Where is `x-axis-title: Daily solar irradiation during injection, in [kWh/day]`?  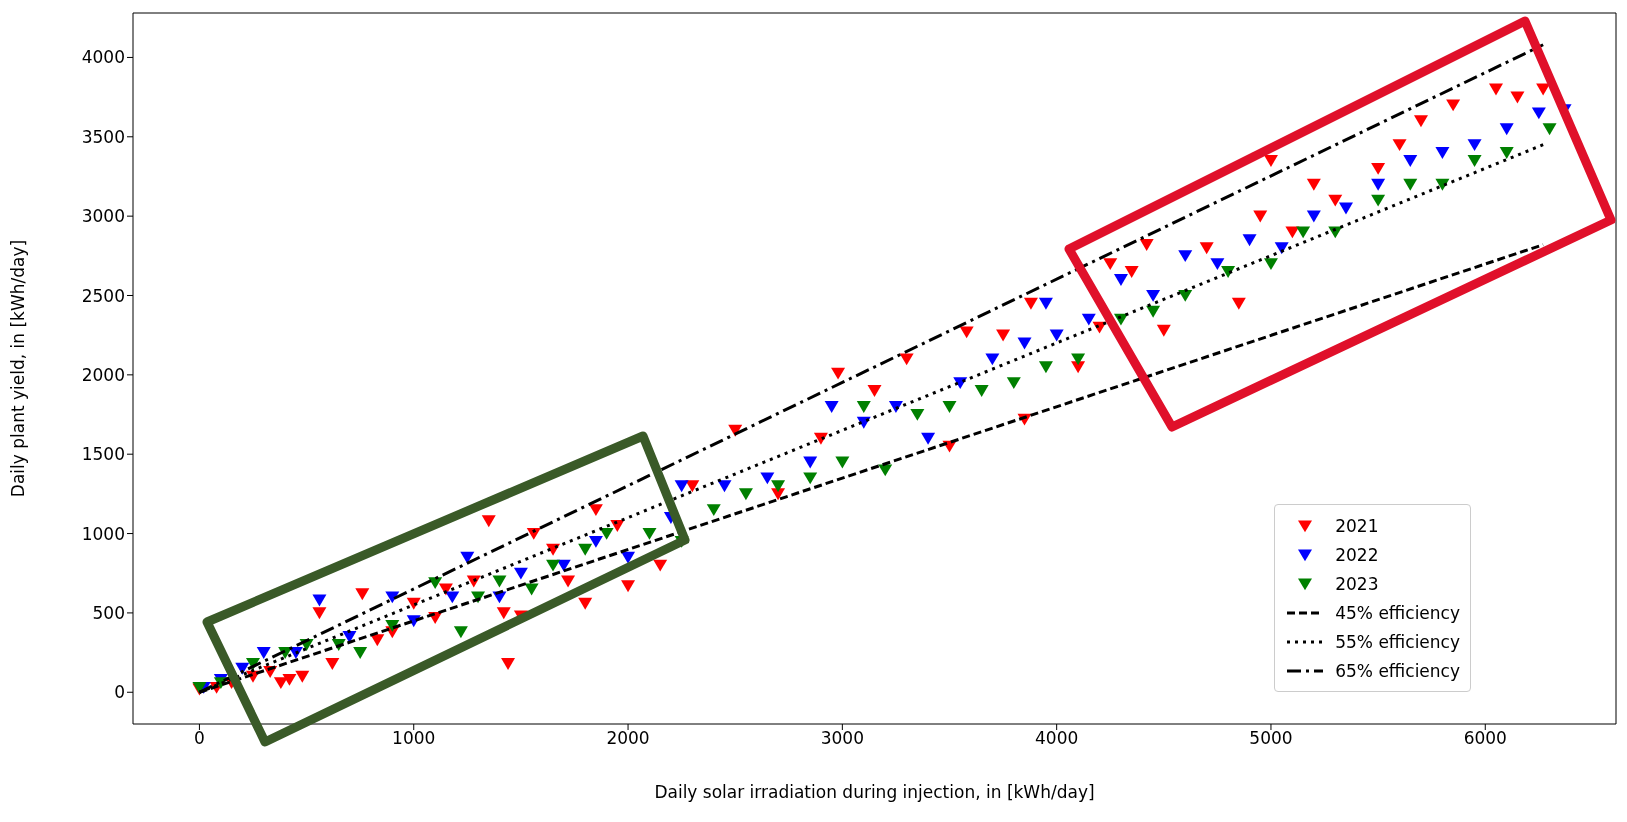
x-axis-title: Daily solar irradiation during injection, in [kWh/day] is located at coordinates (874, 792).